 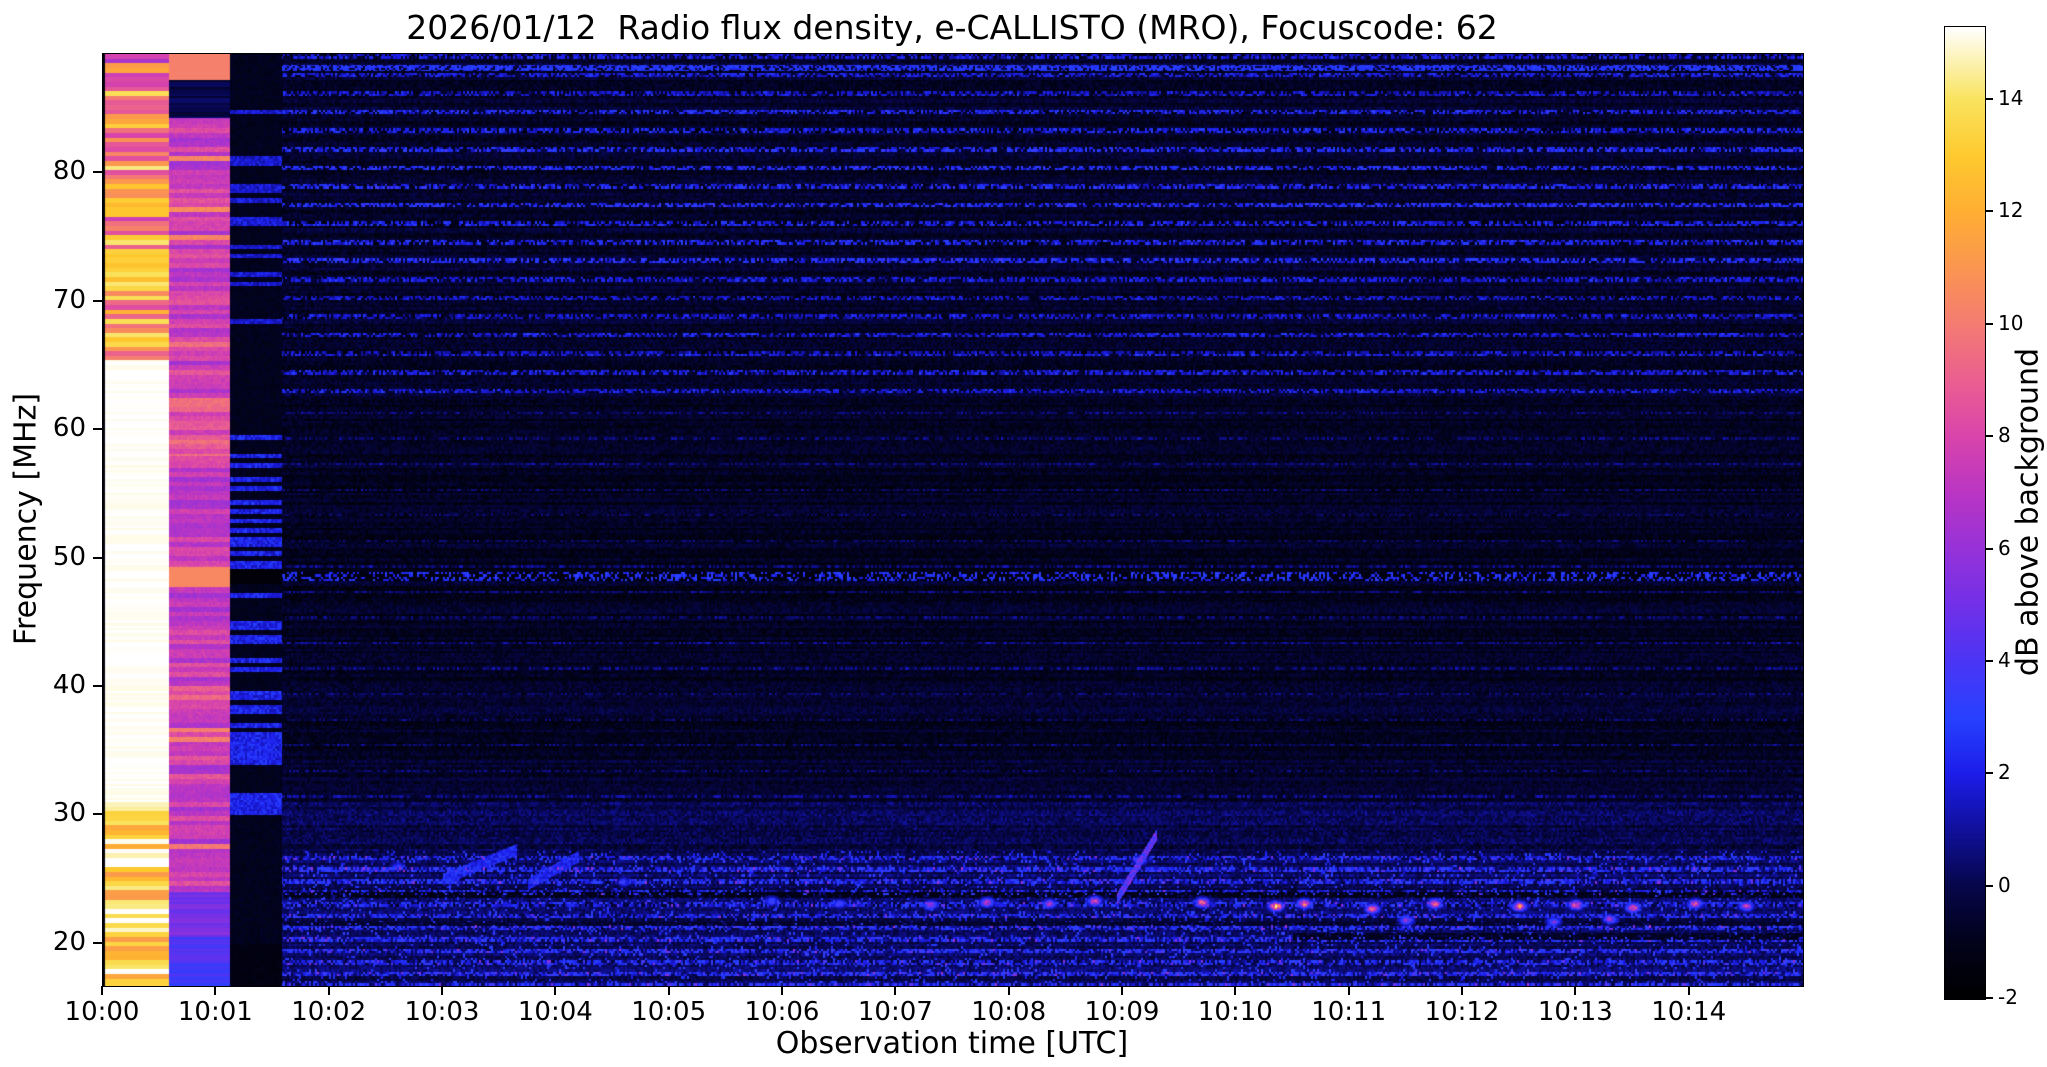 I want to click on x-tick-label: 10:11, so click(x=1349, y=1012).